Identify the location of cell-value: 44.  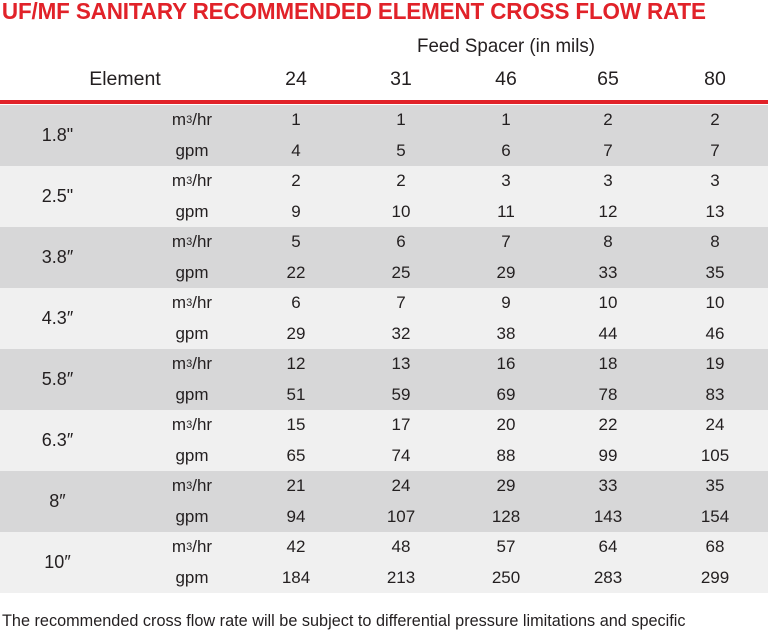
(608, 333).